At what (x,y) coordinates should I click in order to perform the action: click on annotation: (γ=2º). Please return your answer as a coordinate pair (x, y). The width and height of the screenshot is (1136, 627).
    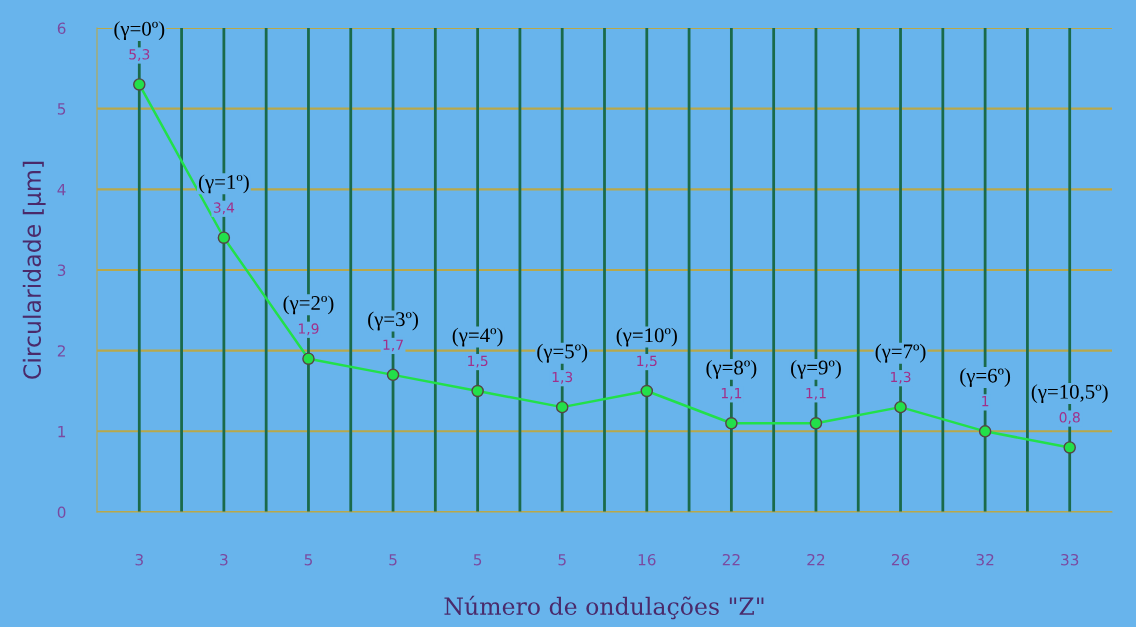
    Looking at the image, I should click on (308, 305).